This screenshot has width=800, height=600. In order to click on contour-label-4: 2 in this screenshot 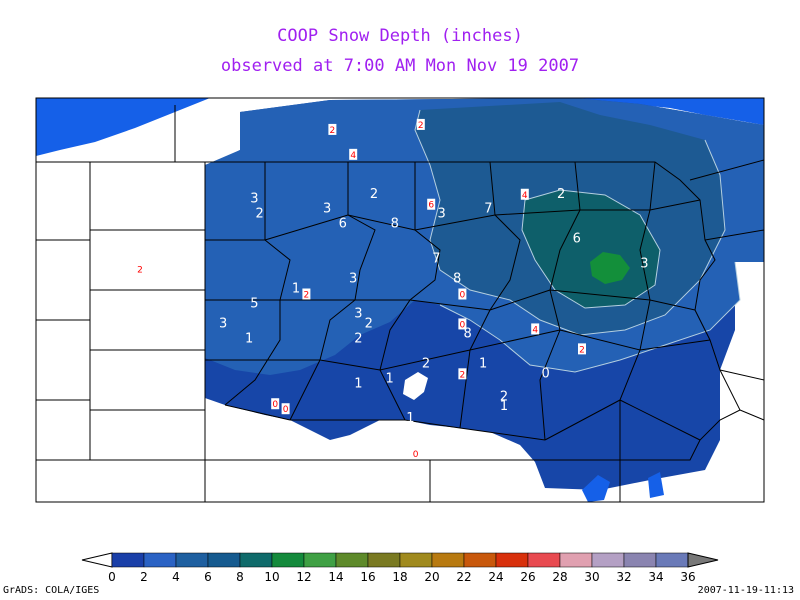, I will do `click(140, 269)`.